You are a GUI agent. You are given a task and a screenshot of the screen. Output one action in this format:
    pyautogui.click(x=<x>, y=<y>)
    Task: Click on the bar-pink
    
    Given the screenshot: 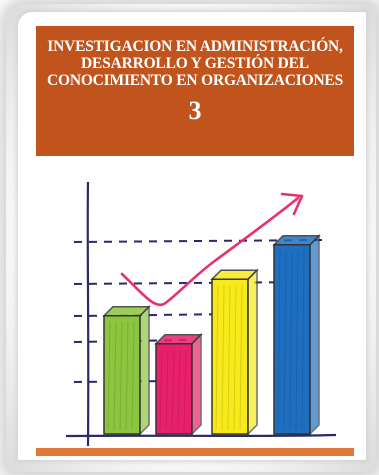 What is the action you would take?
    pyautogui.click(x=178, y=384)
    